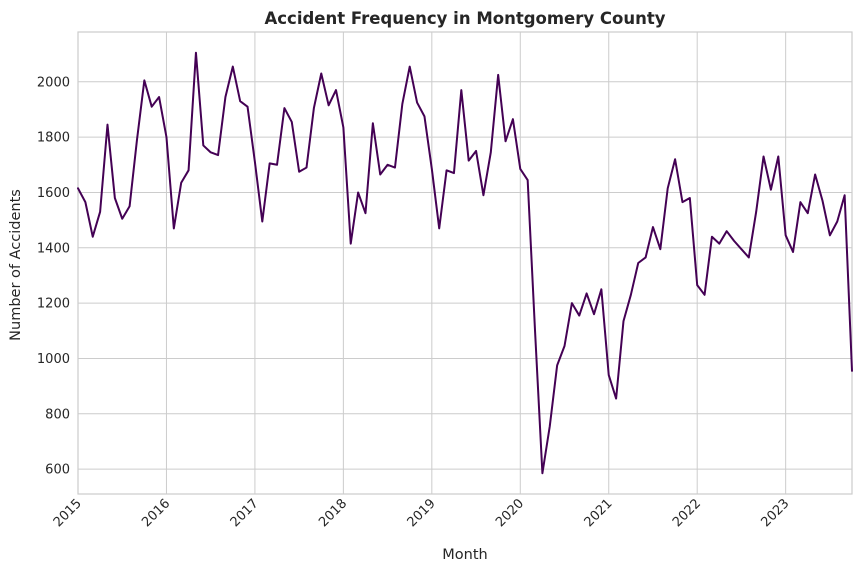 Image resolution: width=862 pixels, height=572 pixels. What do you see at coordinates (687, 513) in the screenshot?
I see `x-tick-label: 2022` at bounding box center [687, 513].